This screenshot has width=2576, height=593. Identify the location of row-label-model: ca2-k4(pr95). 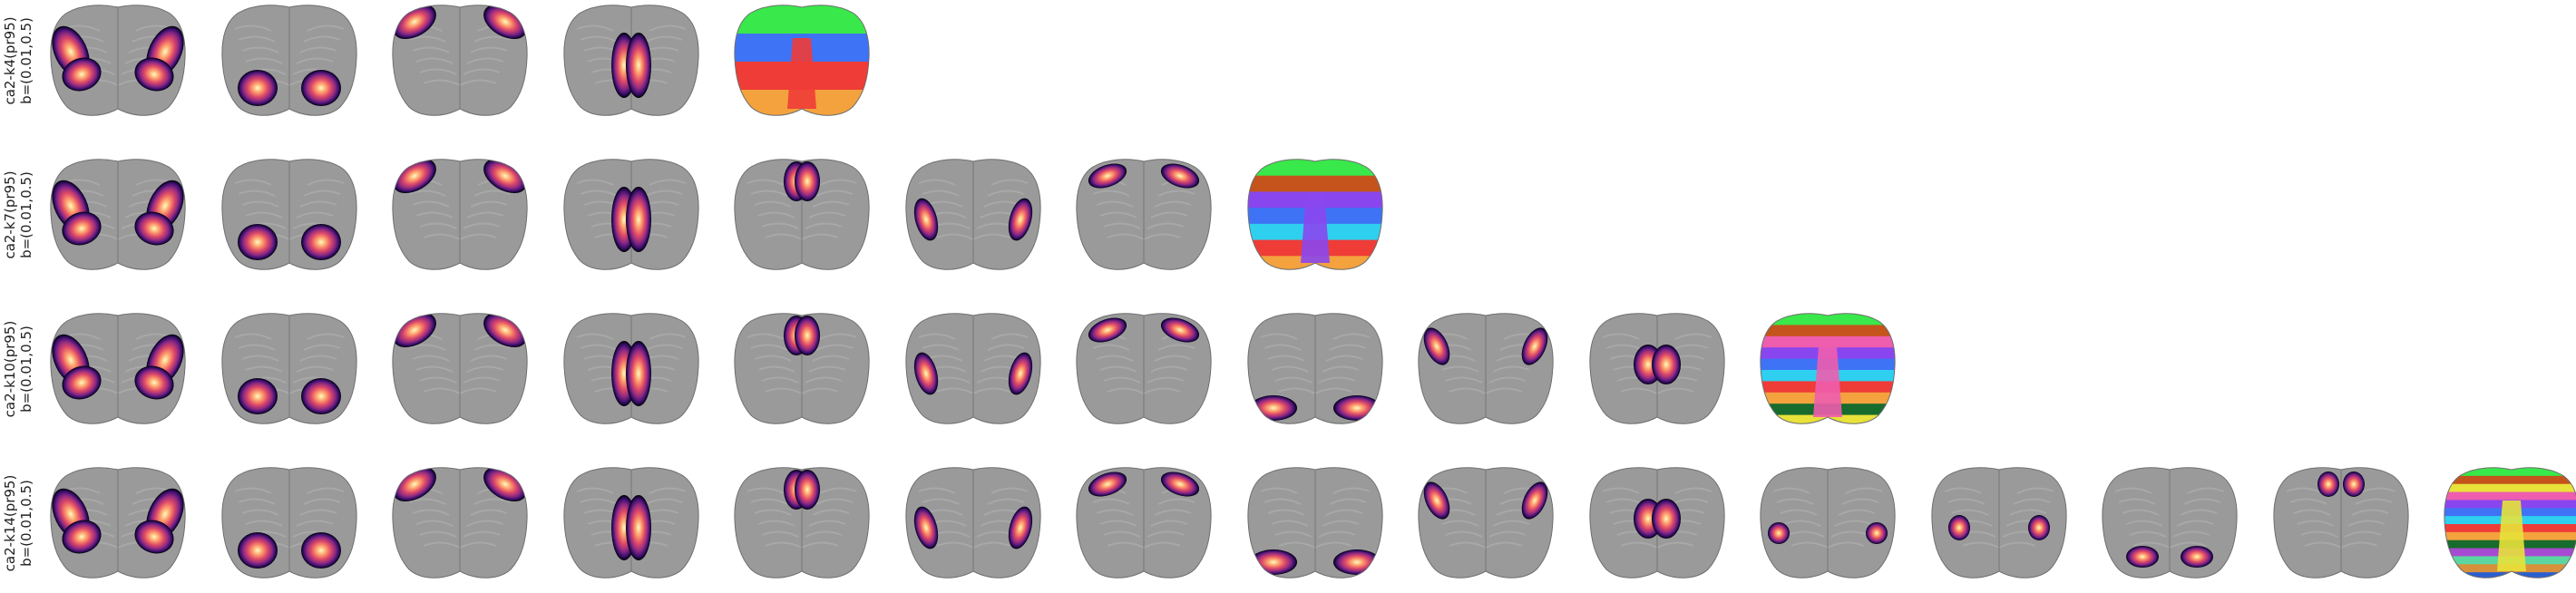
(10, 60).